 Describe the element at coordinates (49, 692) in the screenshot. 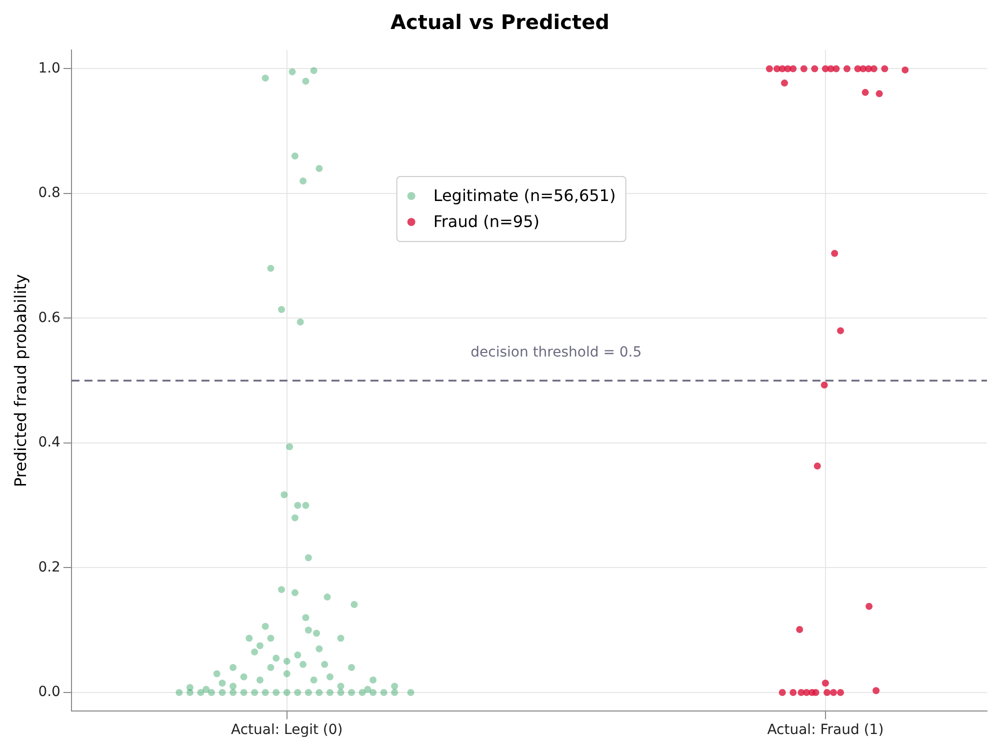

I see `y-tick-label: 0.0` at that location.